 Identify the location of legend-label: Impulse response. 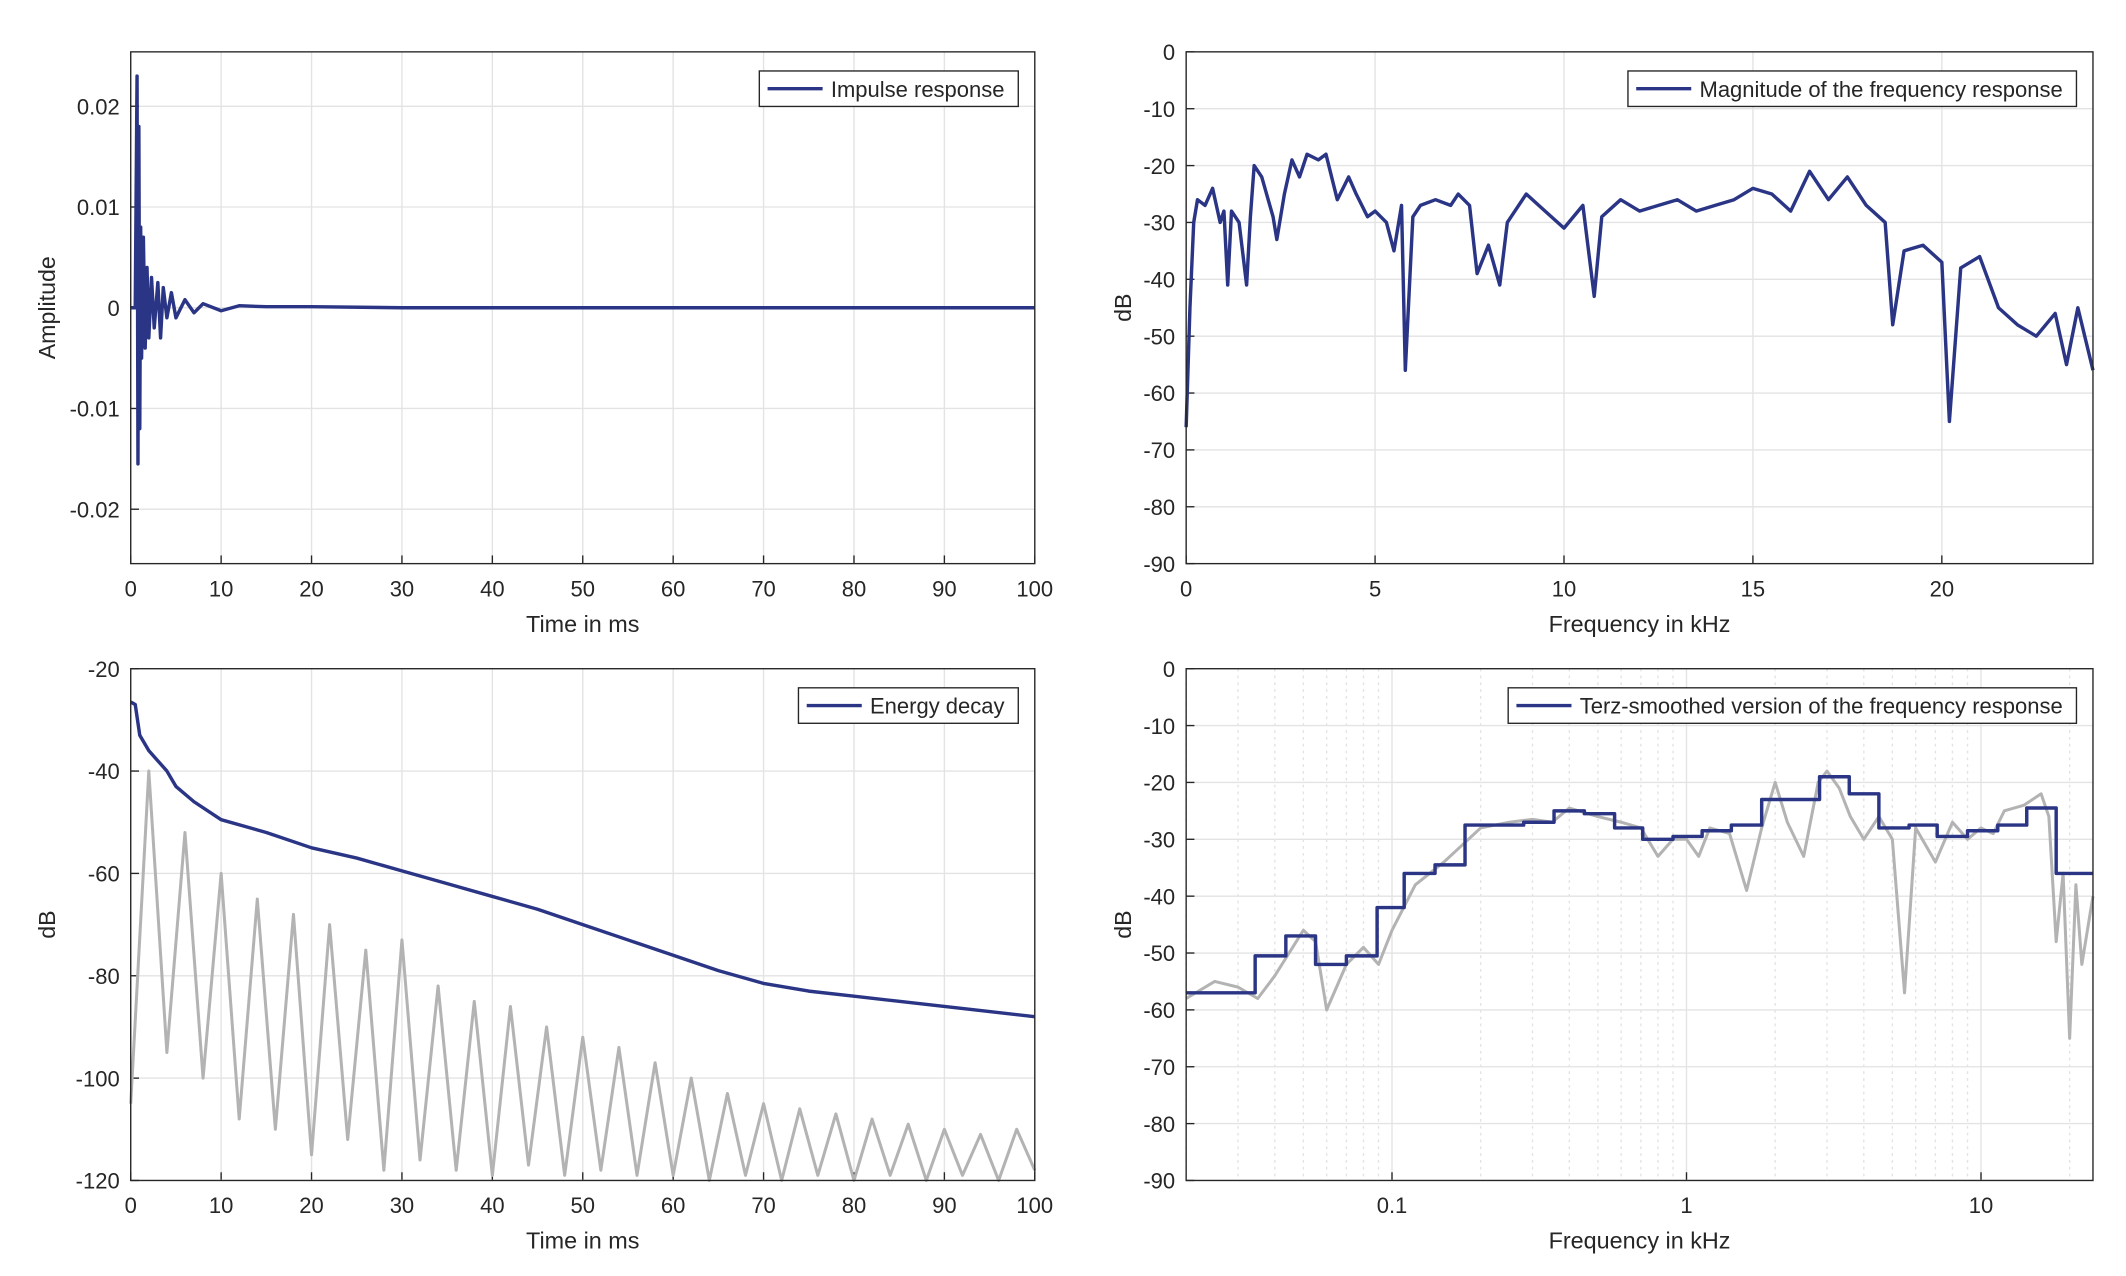
(918, 89).